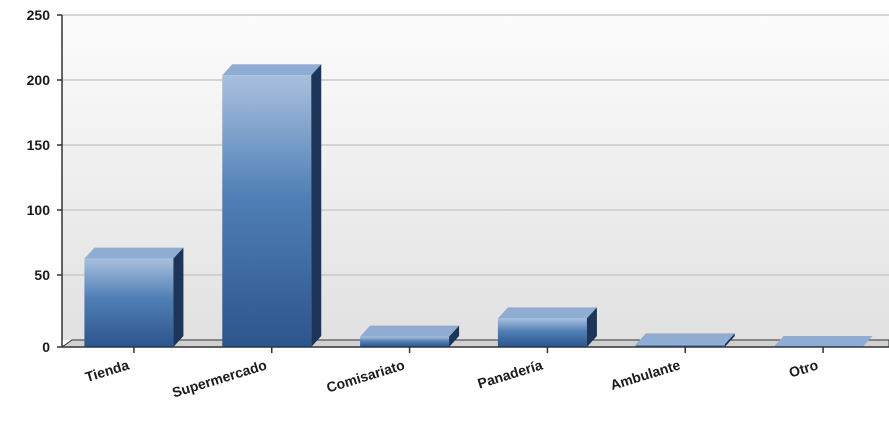 The height and width of the screenshot is (446, 889). What do you see at coordinates (44, 181) in the screenshot?
I see `y-axis-ticks: 0 50 100 150 200 250` at bounding box center [44, 181].